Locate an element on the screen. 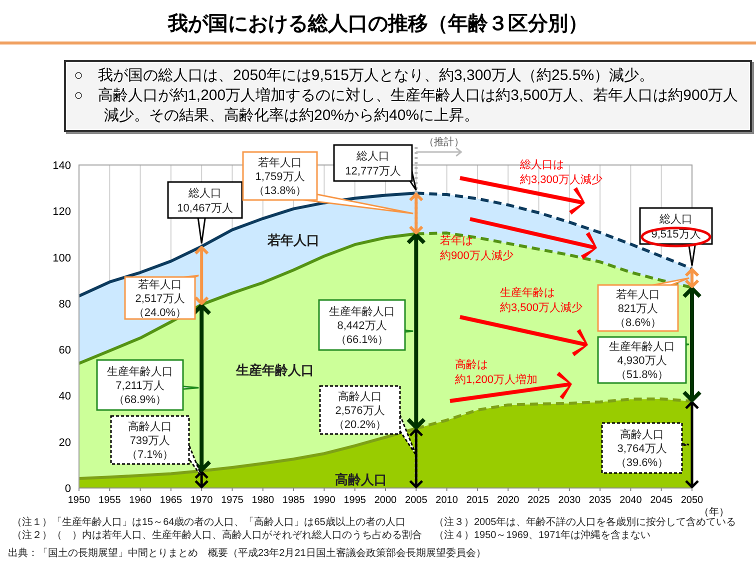  series-label: 若年人口 is located at coordinates (293, 240).